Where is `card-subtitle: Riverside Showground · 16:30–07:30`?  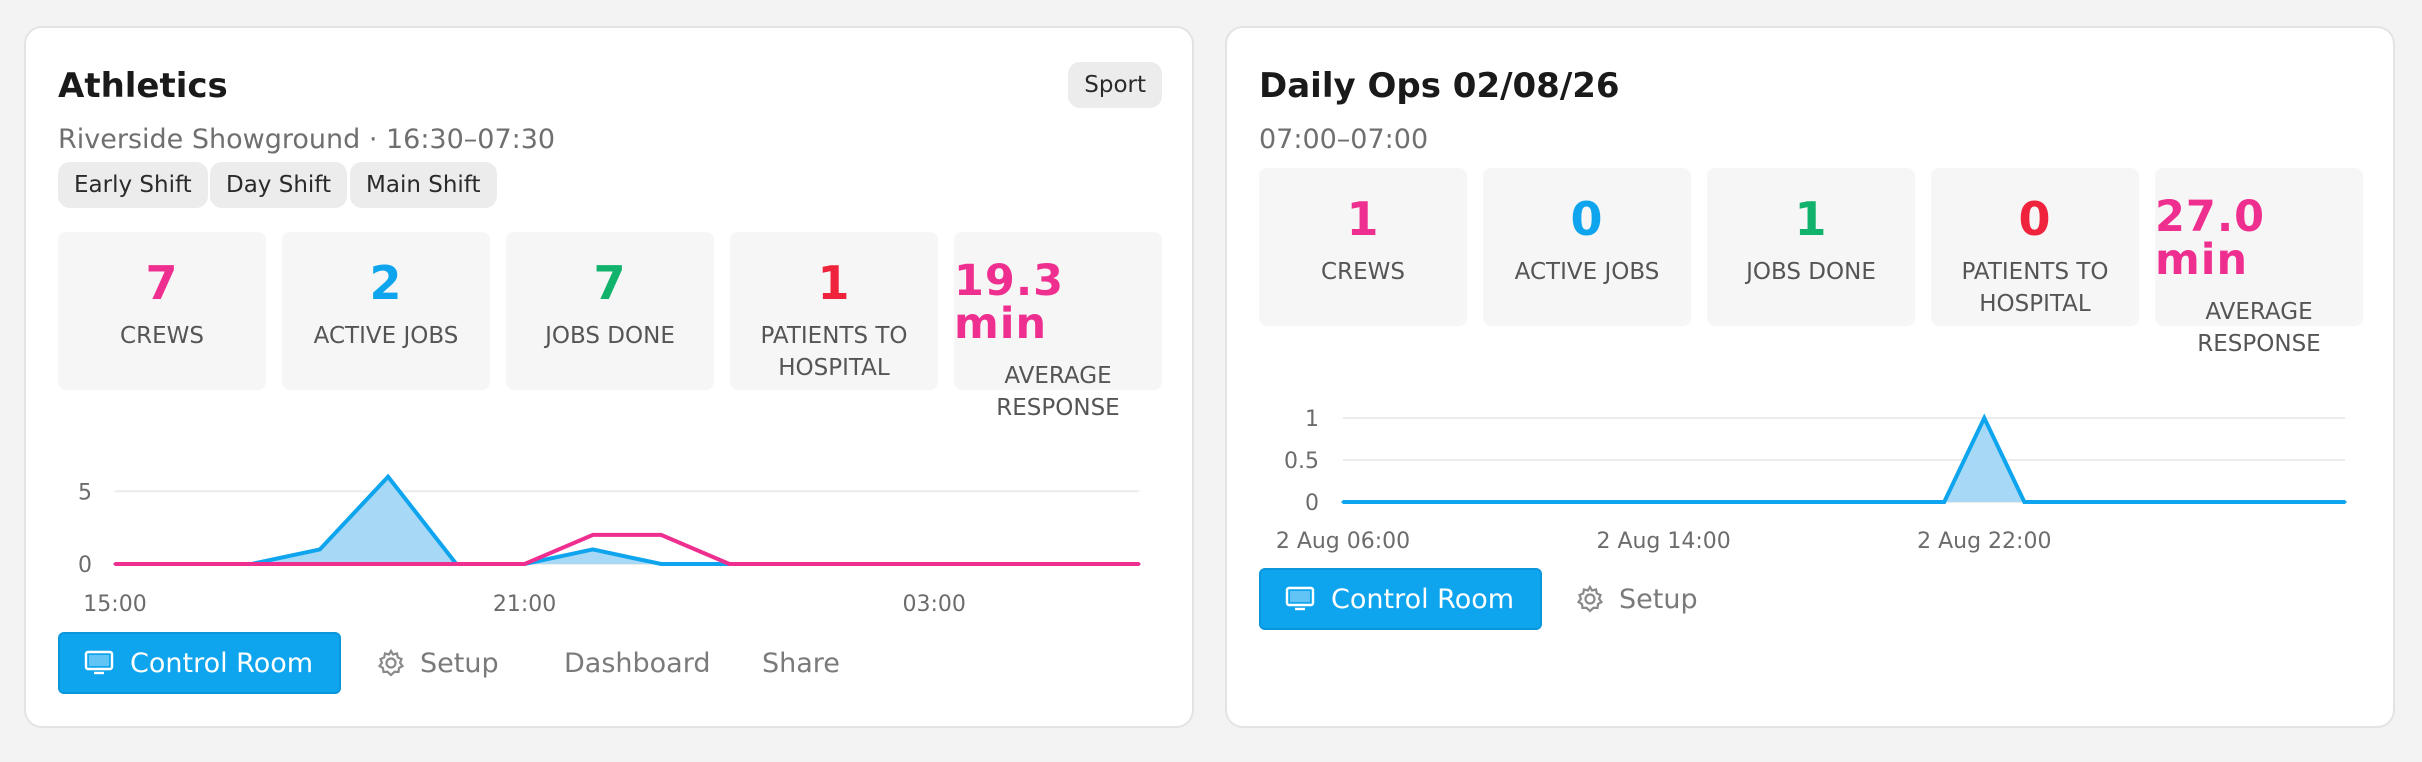 card-subtitle: Riverside Showground · 16:30–07:30 is located at coordinates (307, 139).